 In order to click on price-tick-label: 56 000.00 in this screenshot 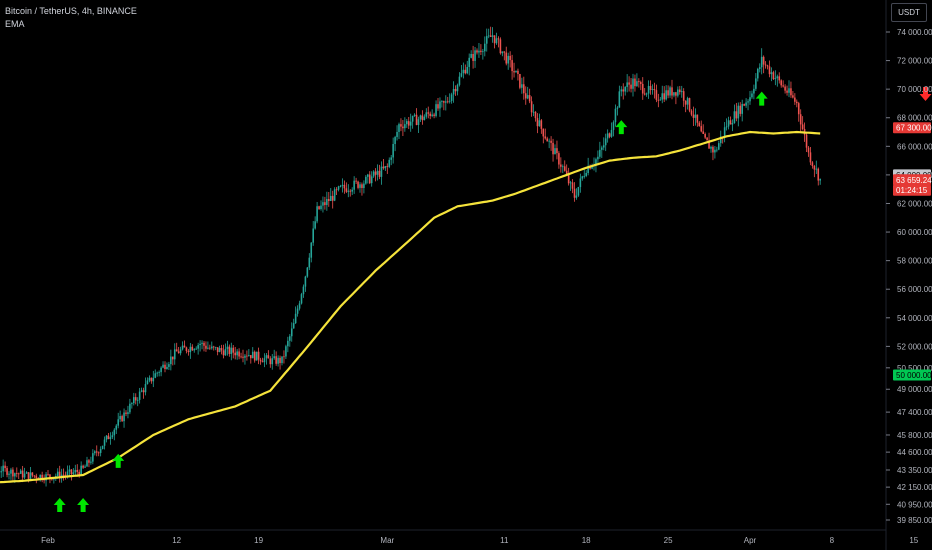, I will do `click(914, 289)`.